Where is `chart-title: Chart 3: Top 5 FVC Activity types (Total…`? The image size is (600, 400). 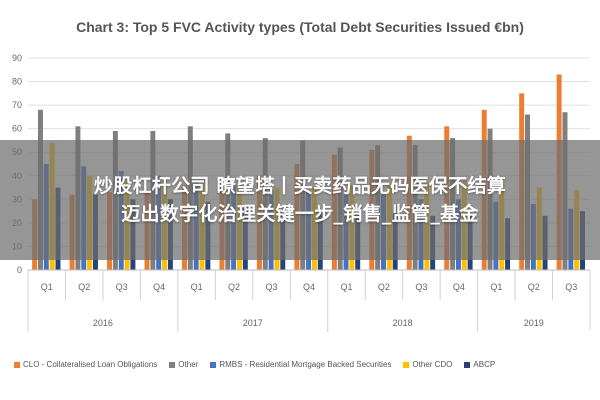 chart-title: Chart 3: Top 5 FVC Activity types (Total… is located at coordinates (300, 27).